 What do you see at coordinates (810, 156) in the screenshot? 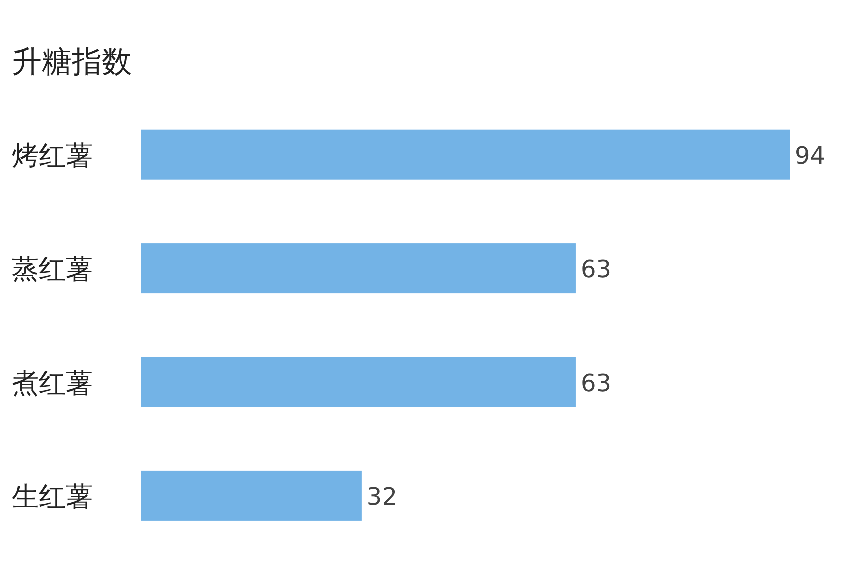
I see `data-label: 94` at bounding box center [810, 156].